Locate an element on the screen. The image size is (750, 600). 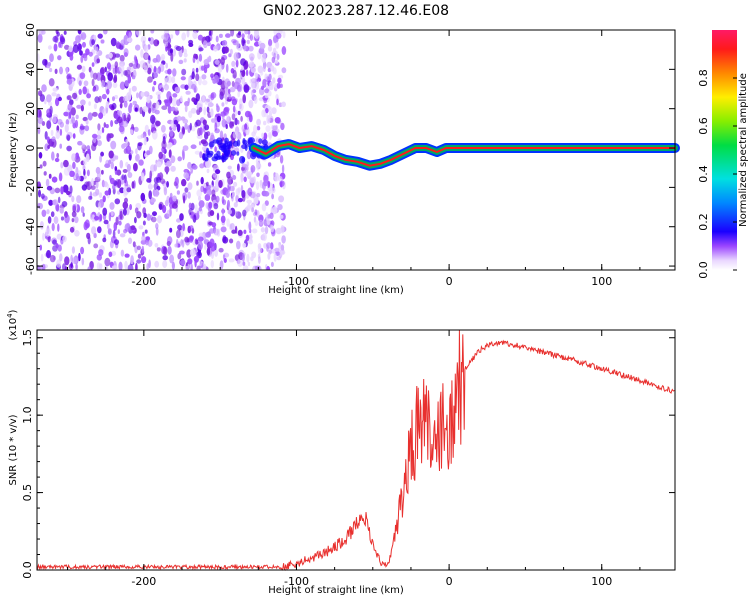
snr-y-axis-label: SNR (10 * v/v) is located at coordinates (13, 449).